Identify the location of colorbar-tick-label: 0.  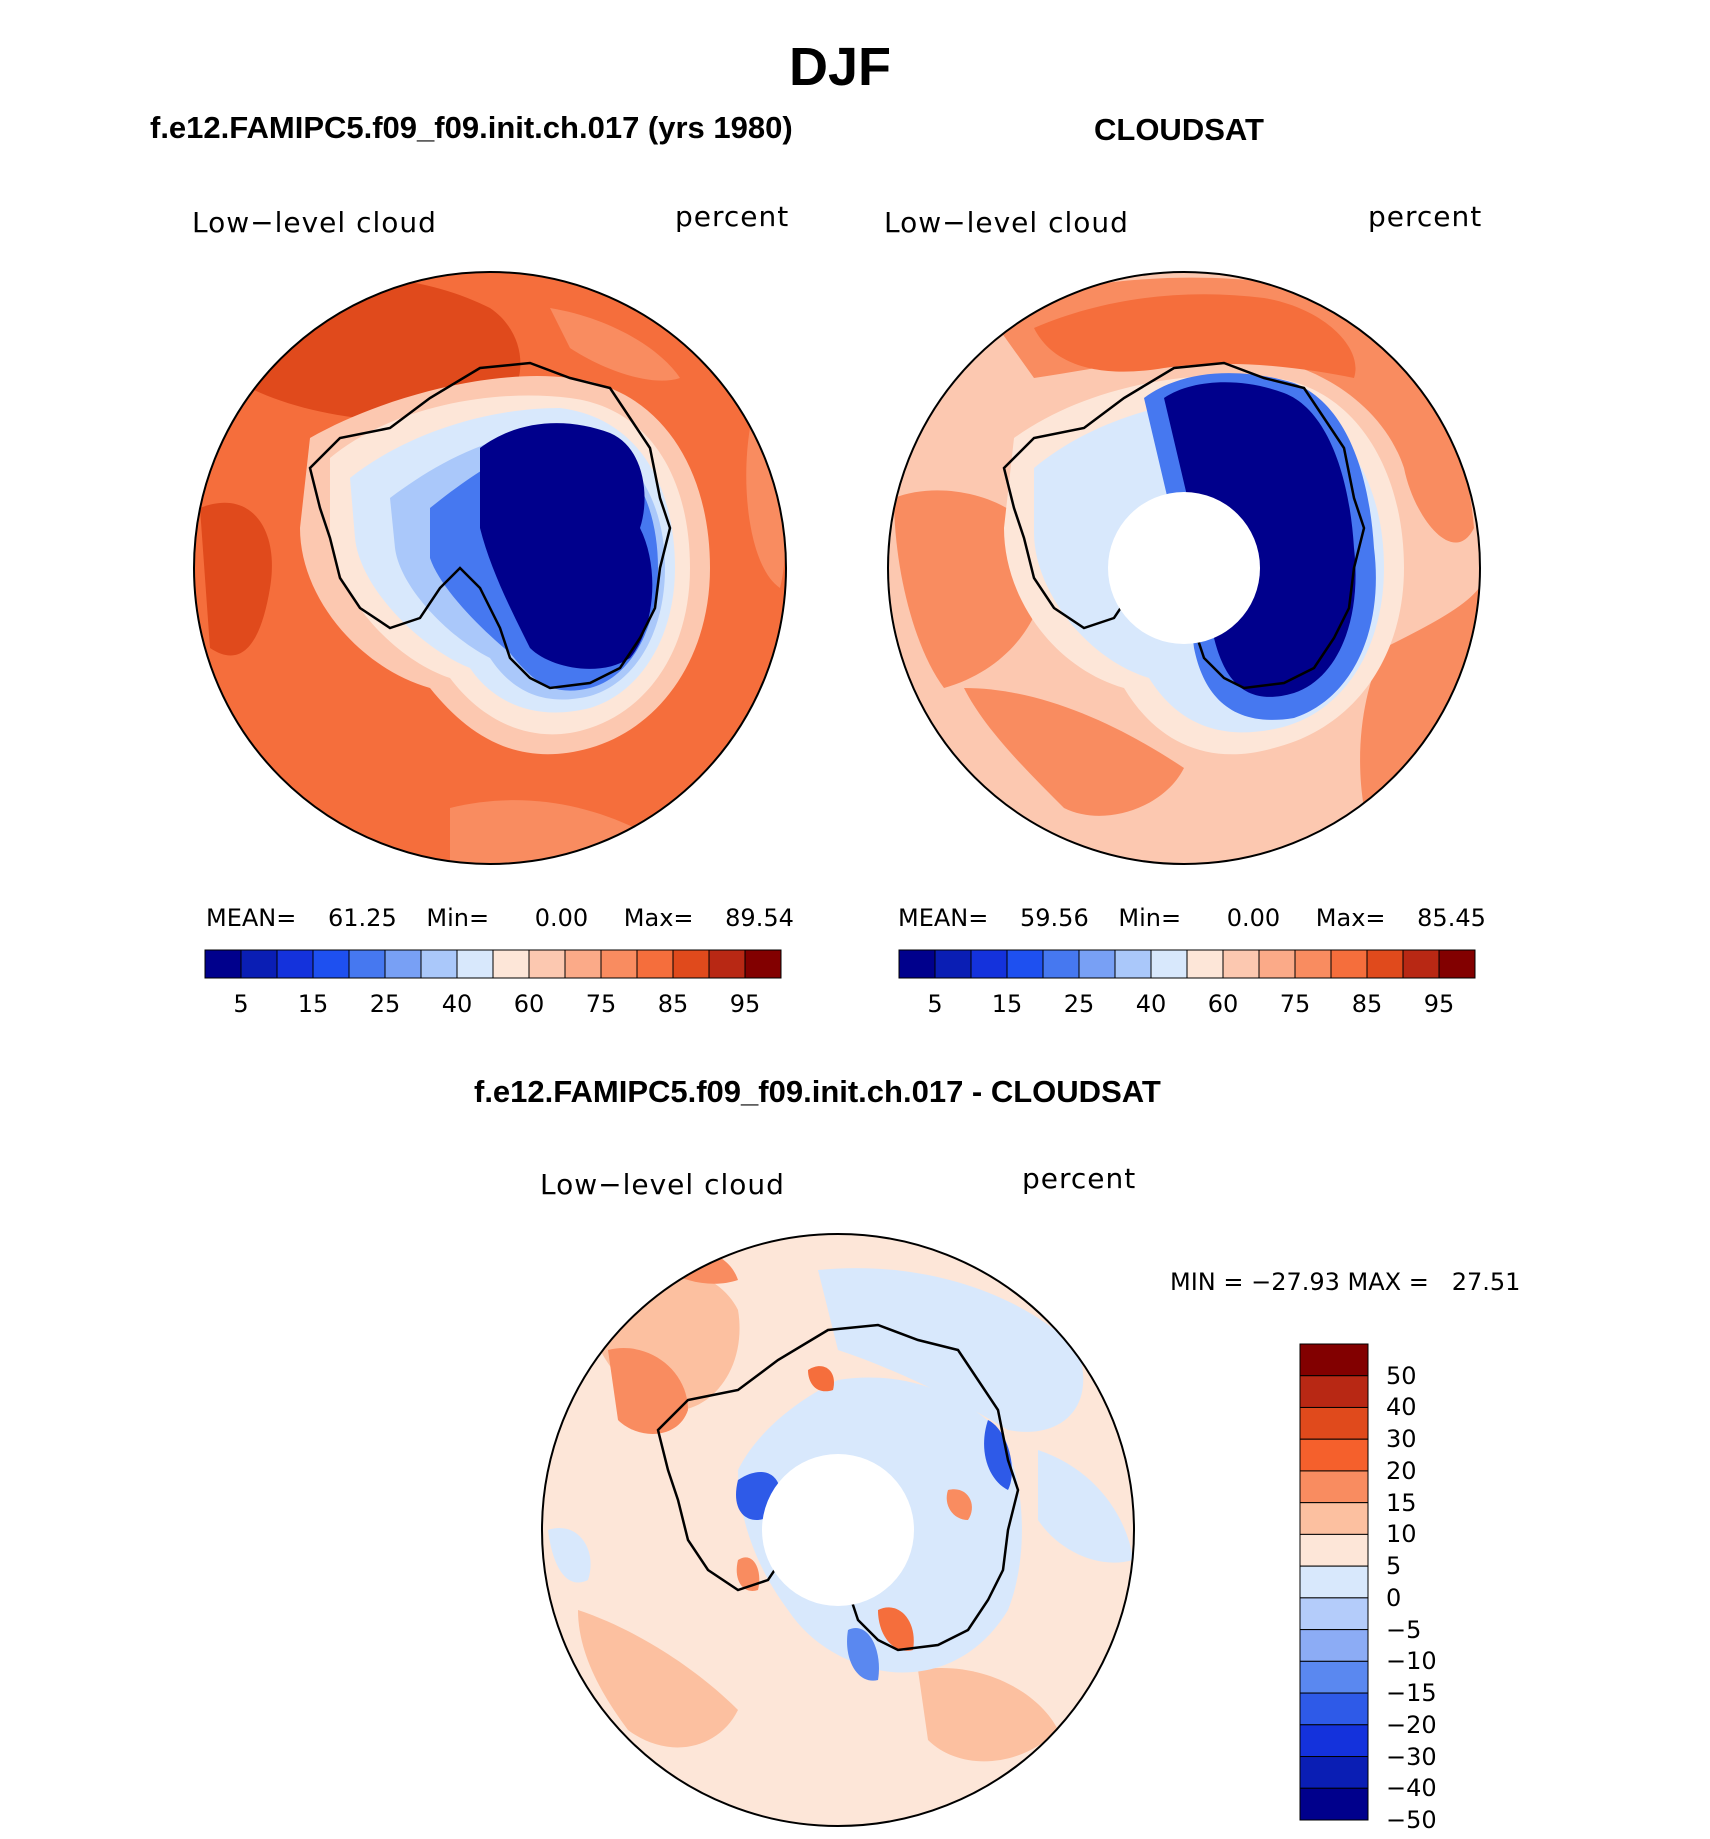
(1394, 1597).